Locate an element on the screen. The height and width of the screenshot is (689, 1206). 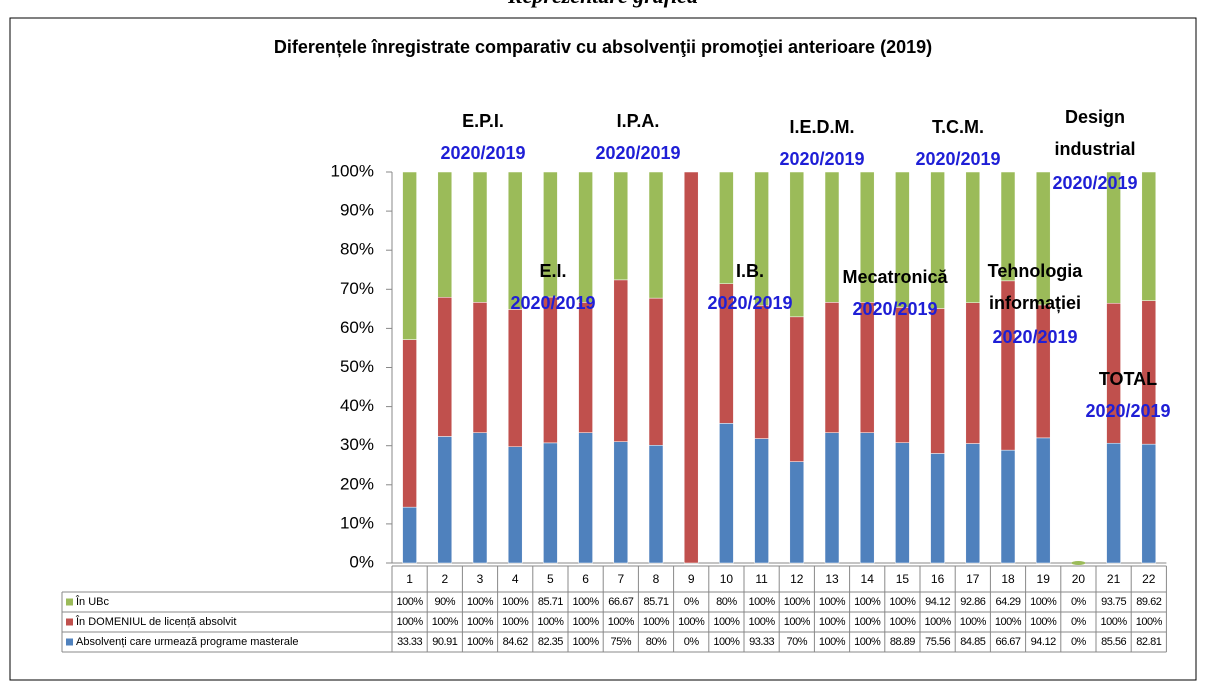
y-tick-label: 70% is located at coordinates (357, 288).